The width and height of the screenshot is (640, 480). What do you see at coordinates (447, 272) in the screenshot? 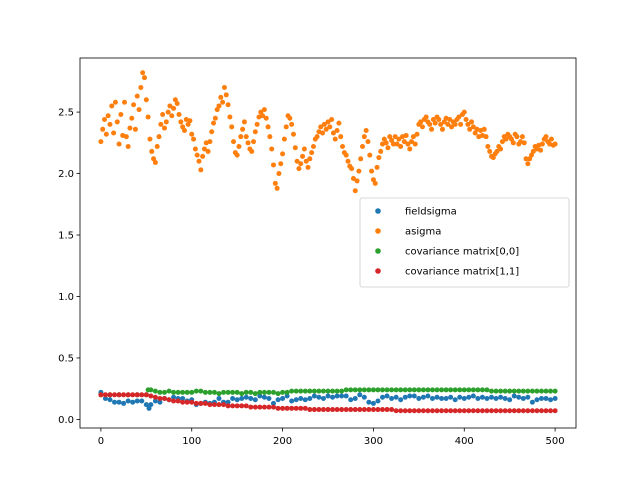
I see `legend-item: covariance matrix[1,1]` at bounding box center [447, 272].